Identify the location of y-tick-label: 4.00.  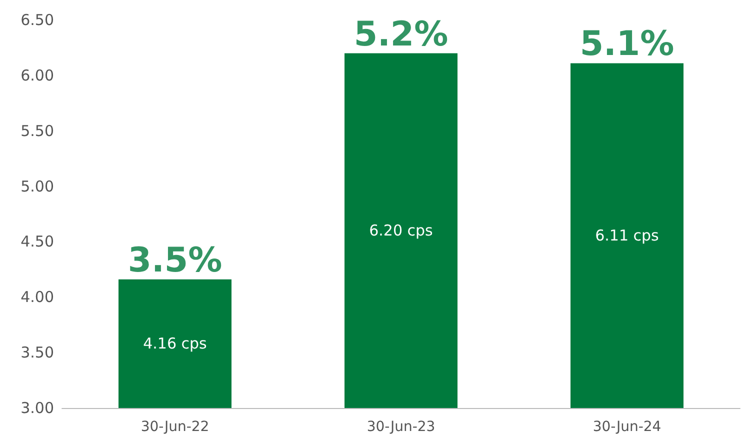
(37, 297).